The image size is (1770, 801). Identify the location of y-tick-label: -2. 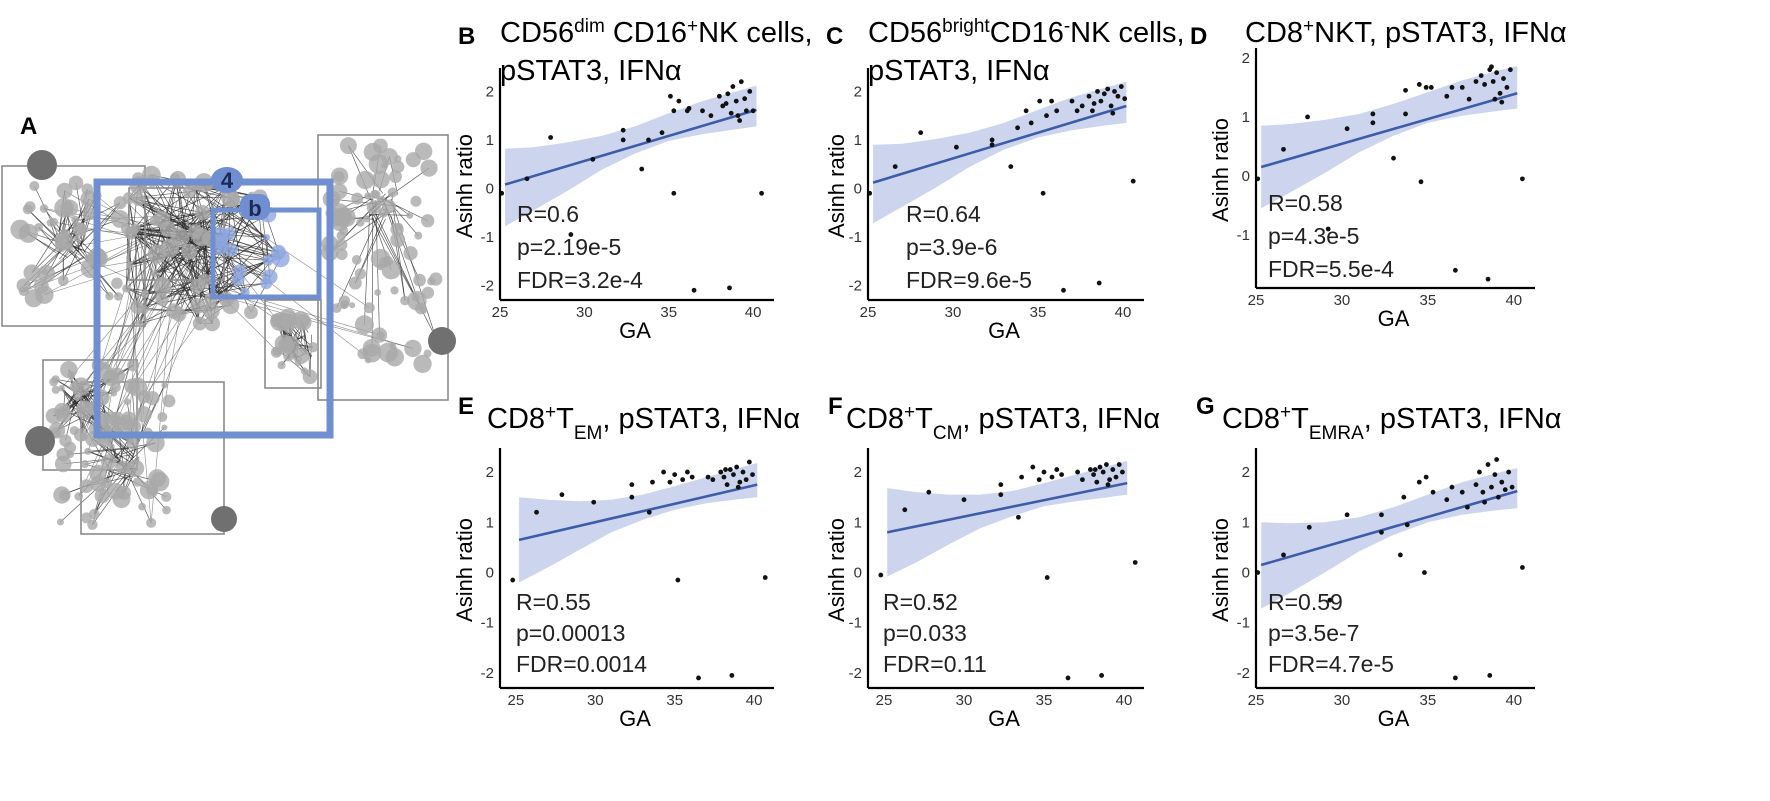
(487, 285).